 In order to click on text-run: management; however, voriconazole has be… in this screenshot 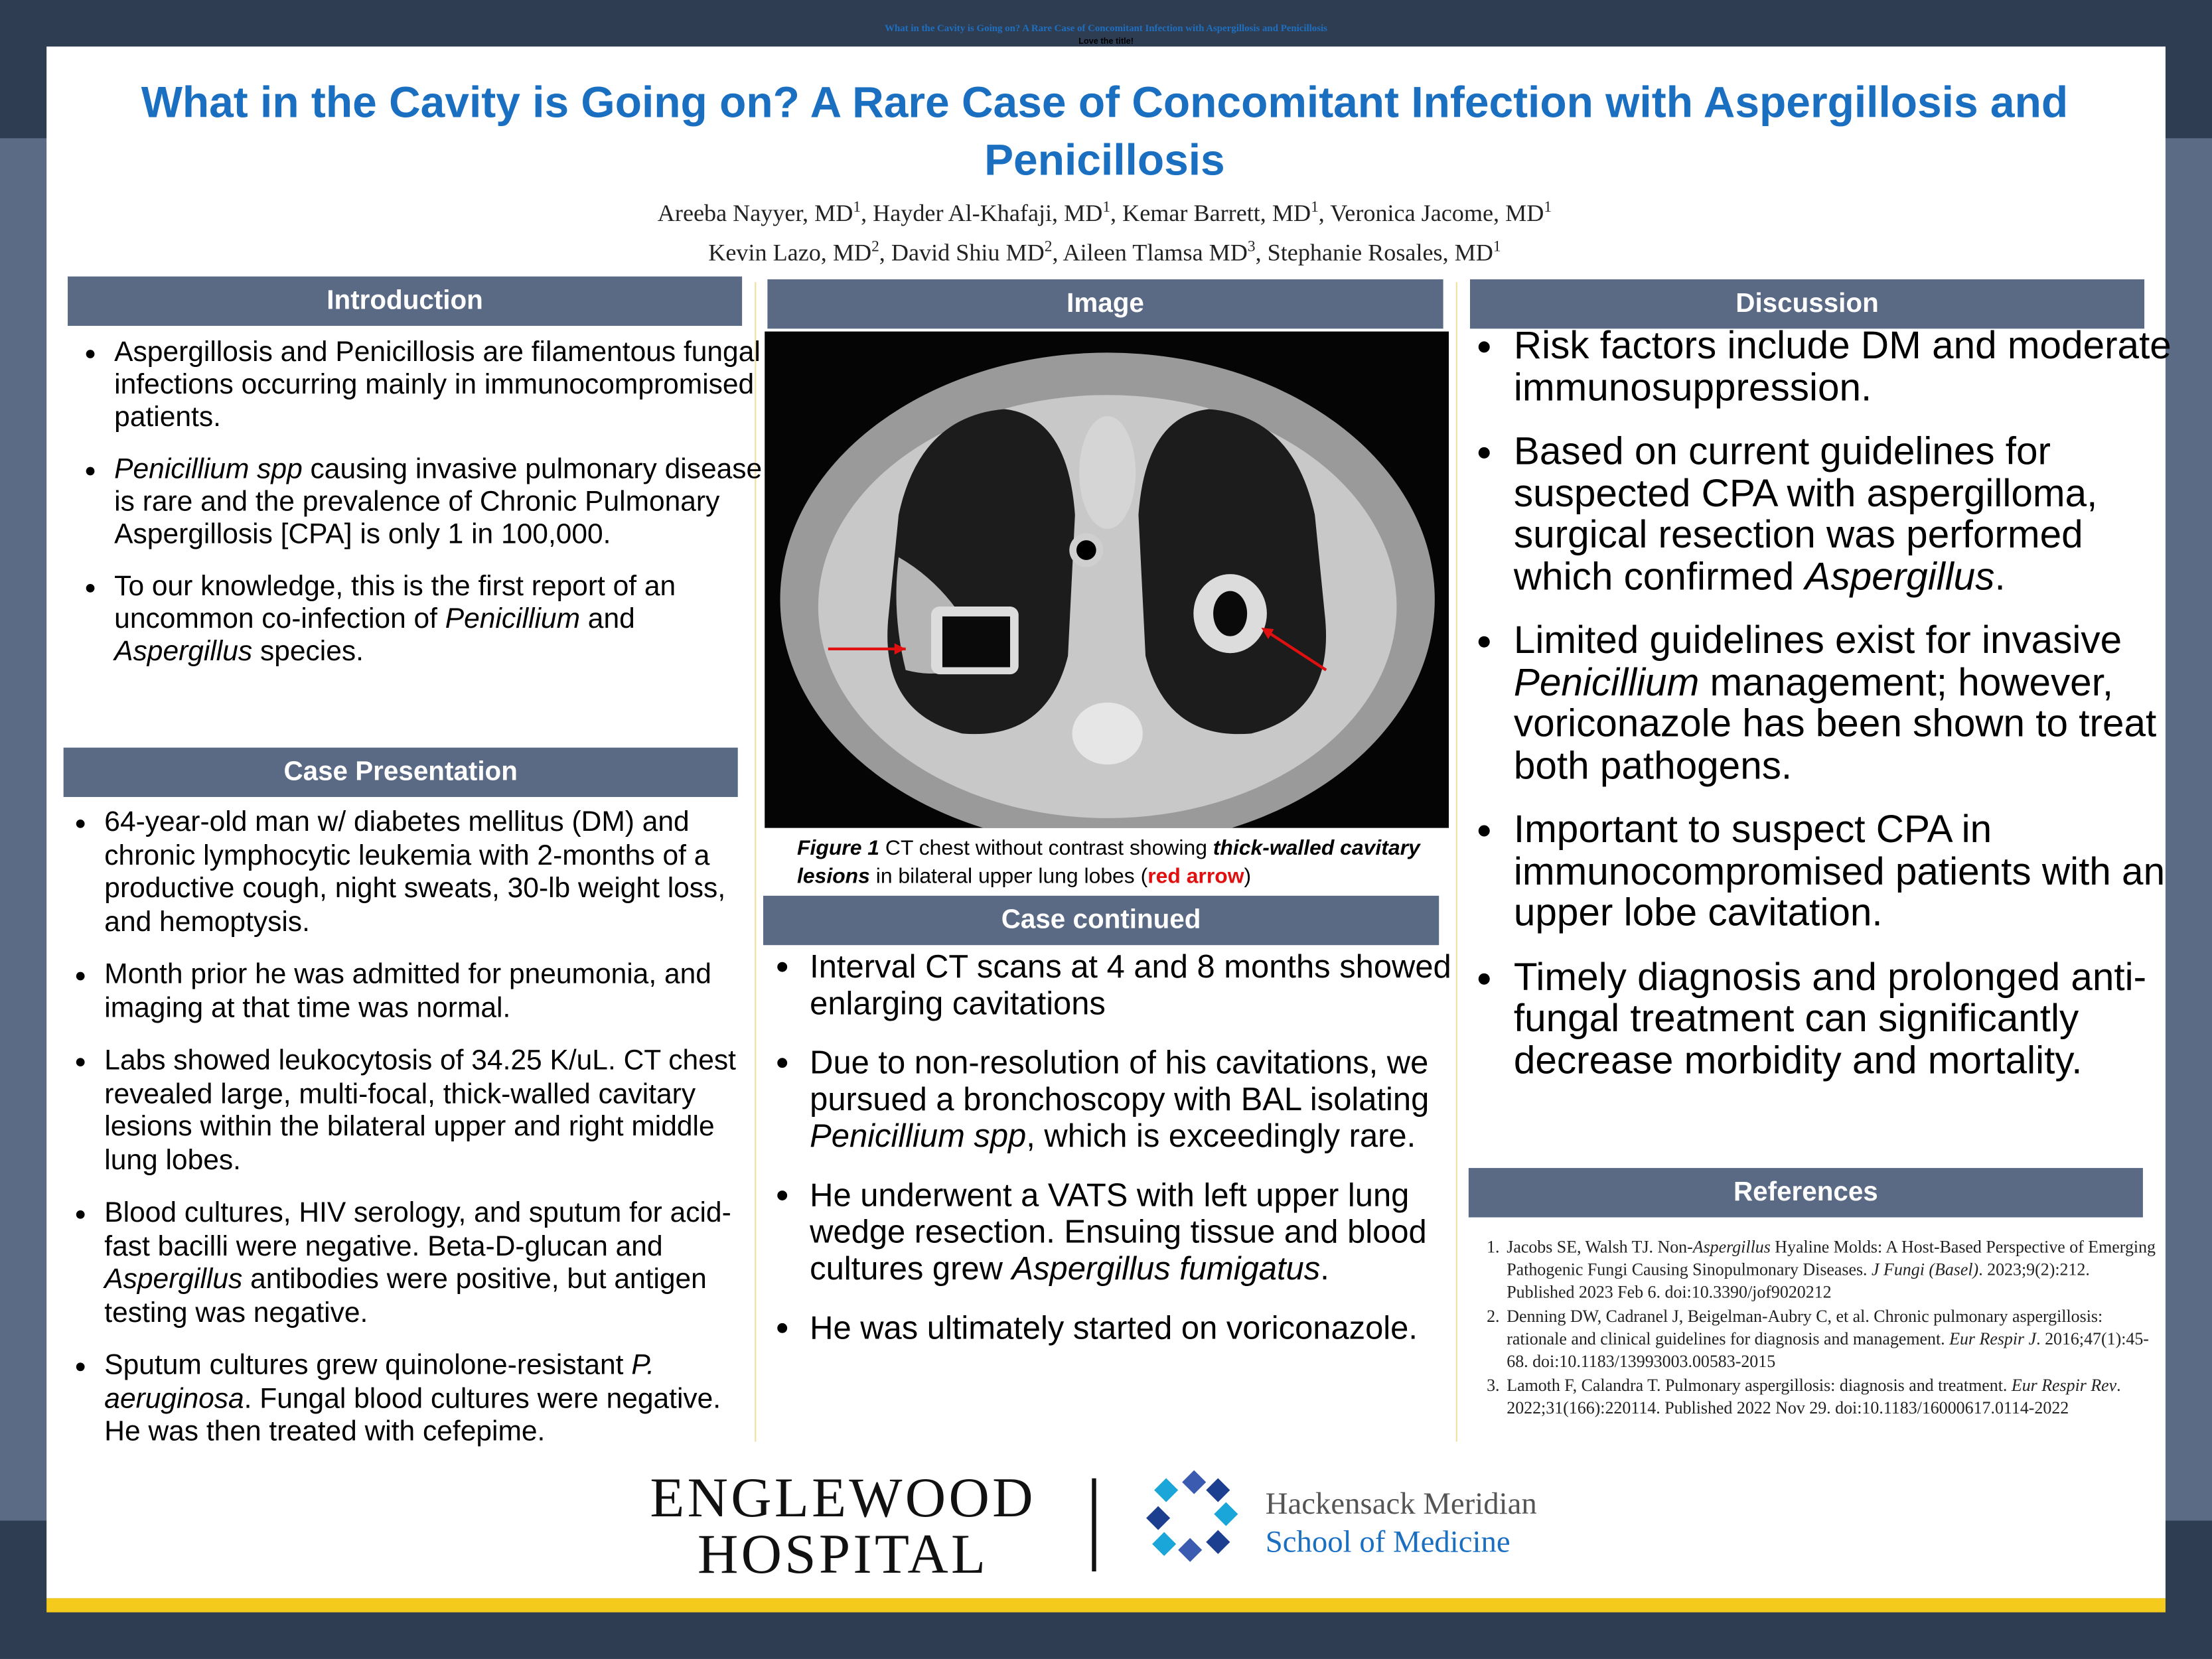, I will do `click(1835, 723)`.